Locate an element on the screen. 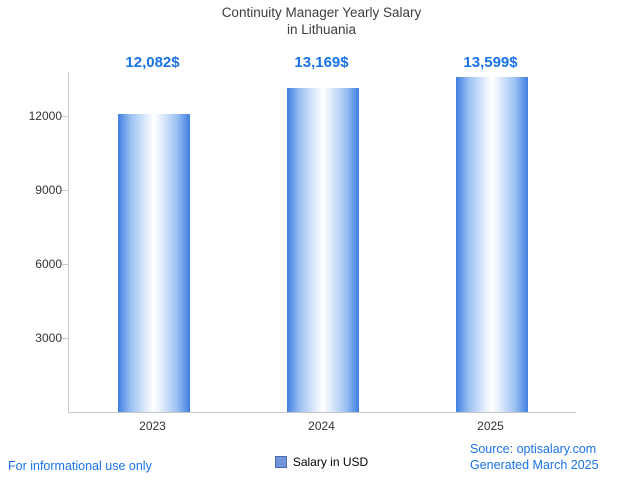 Image resolution: width=643 pixels, height=483 pixels. bar-2025 is located at coordinates (491, 244).